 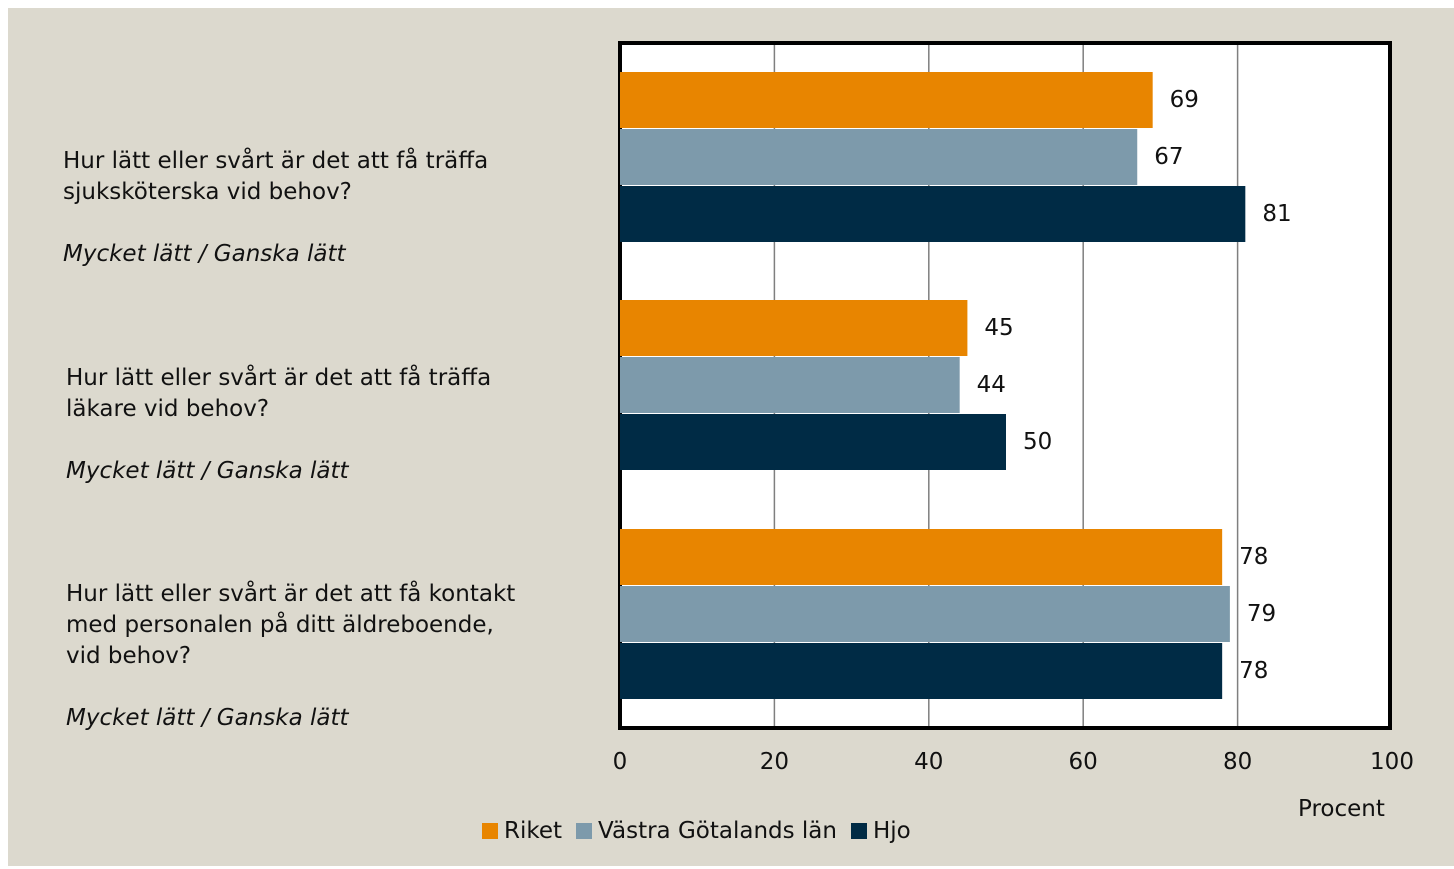 I want to click on x-axis-title: Procent, so click(x=1341, y=809).